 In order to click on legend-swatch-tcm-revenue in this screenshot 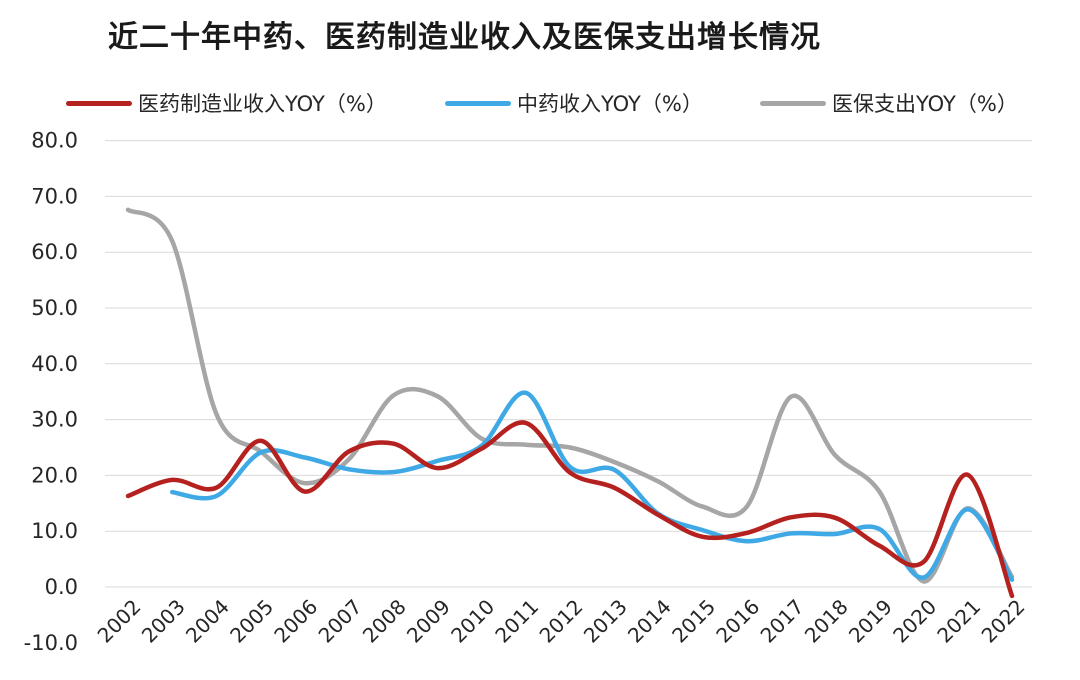, I will do `click(478, 103)`.